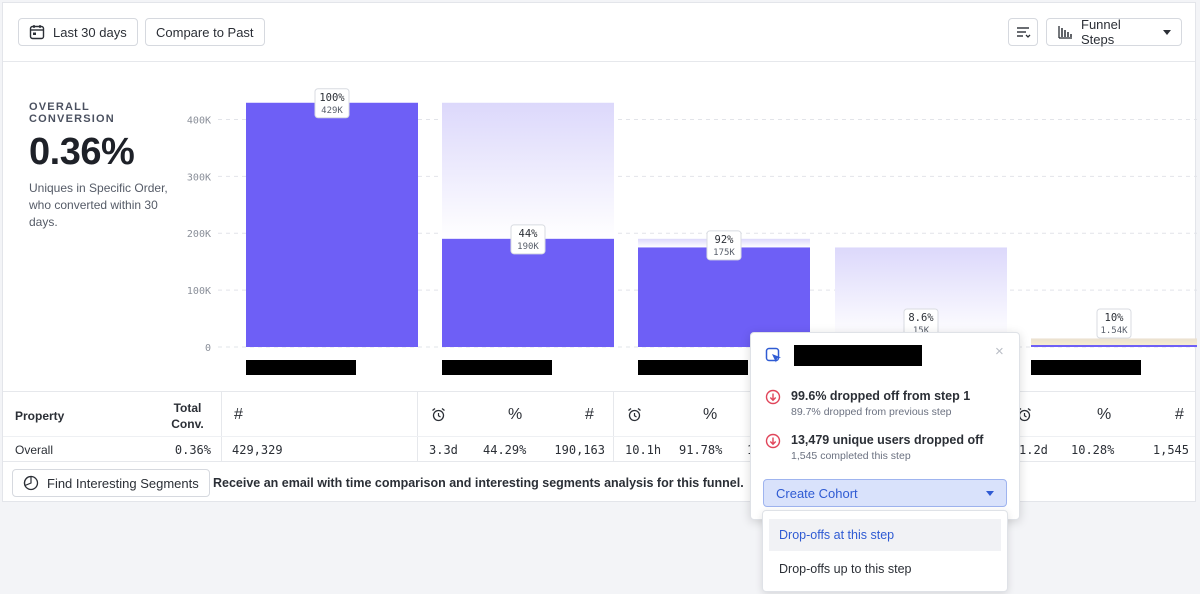 Image resolution: width=1200 pixels, height=594 pixels. Describe the element at coordinates (851, 456) in the screenshot. I see `users-dropoff-subtitle: 1,545 completed this step` at that location.